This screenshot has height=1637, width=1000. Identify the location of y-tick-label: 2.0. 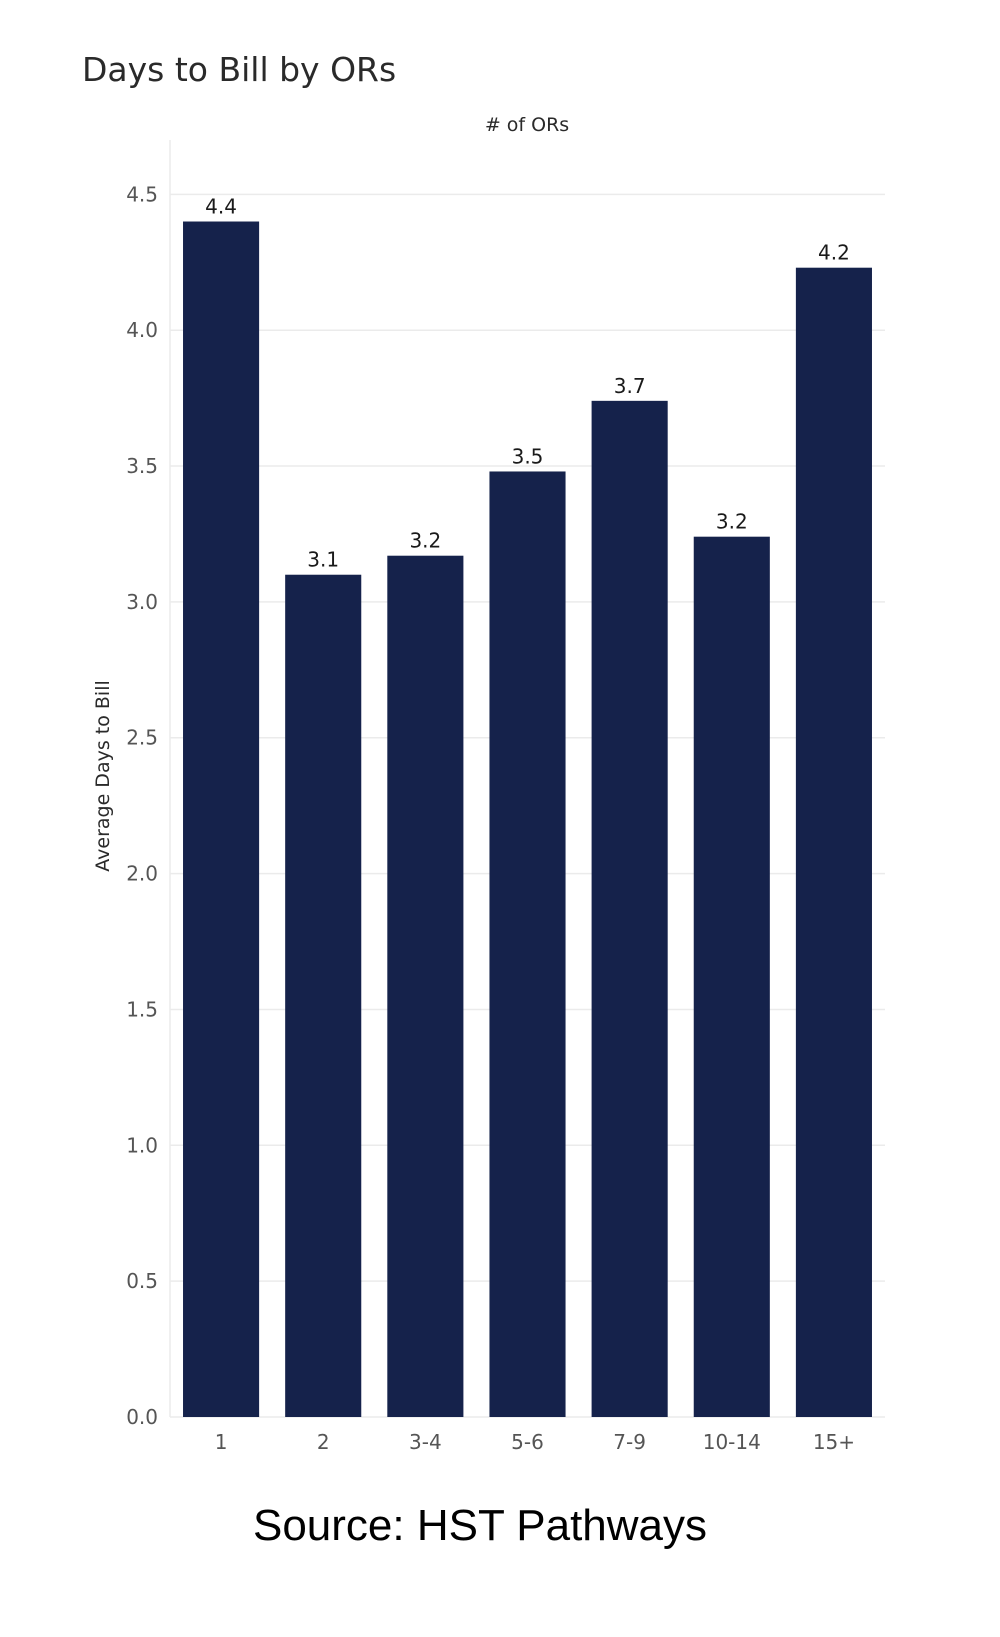
(142, 874).